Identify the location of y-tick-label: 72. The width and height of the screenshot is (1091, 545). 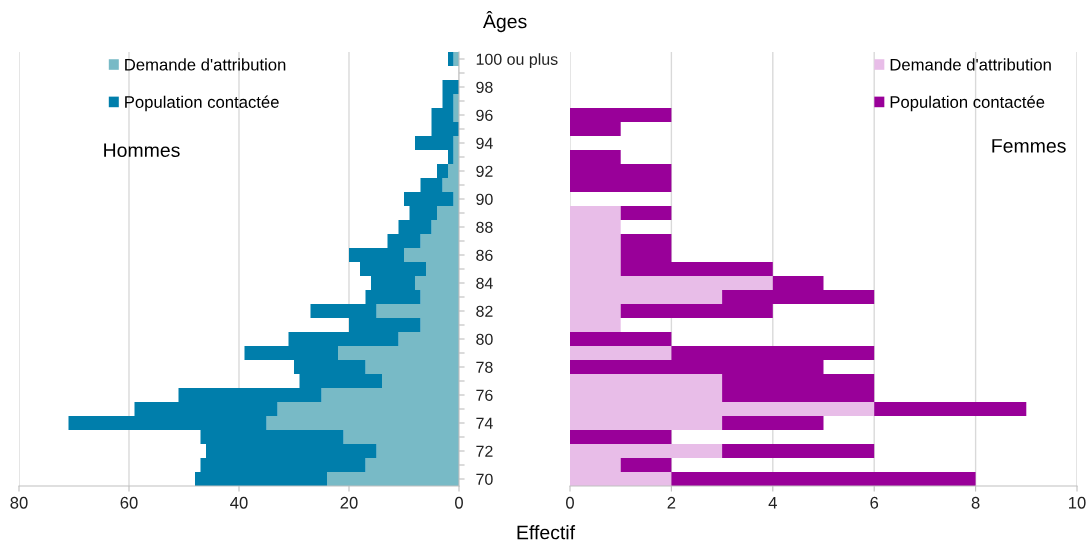
(484, 451).